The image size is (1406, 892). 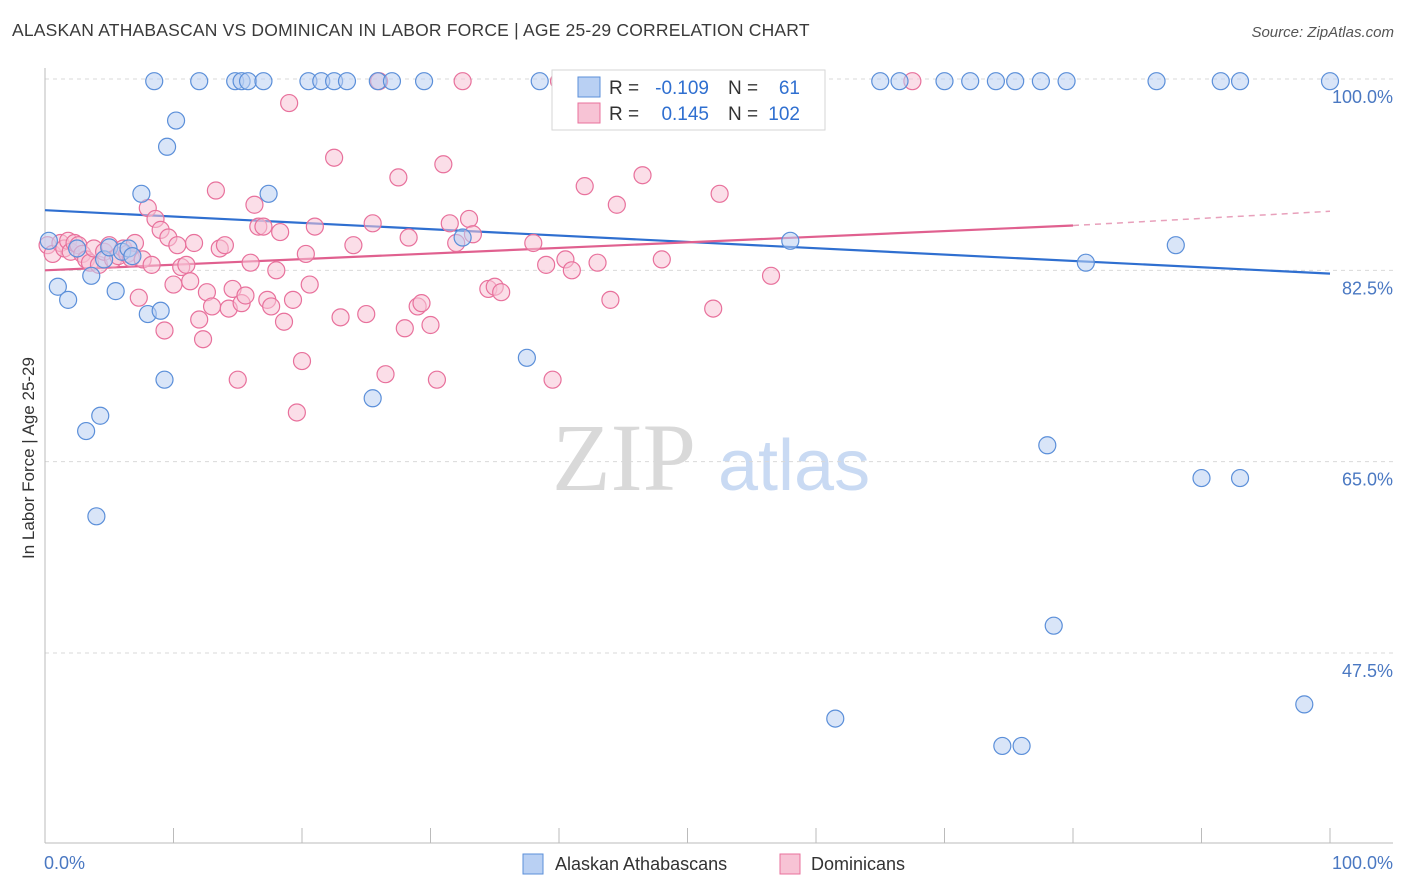 I want to click on x-tick-labels: 0.0% 100.0%, so click(x=718, y=863).